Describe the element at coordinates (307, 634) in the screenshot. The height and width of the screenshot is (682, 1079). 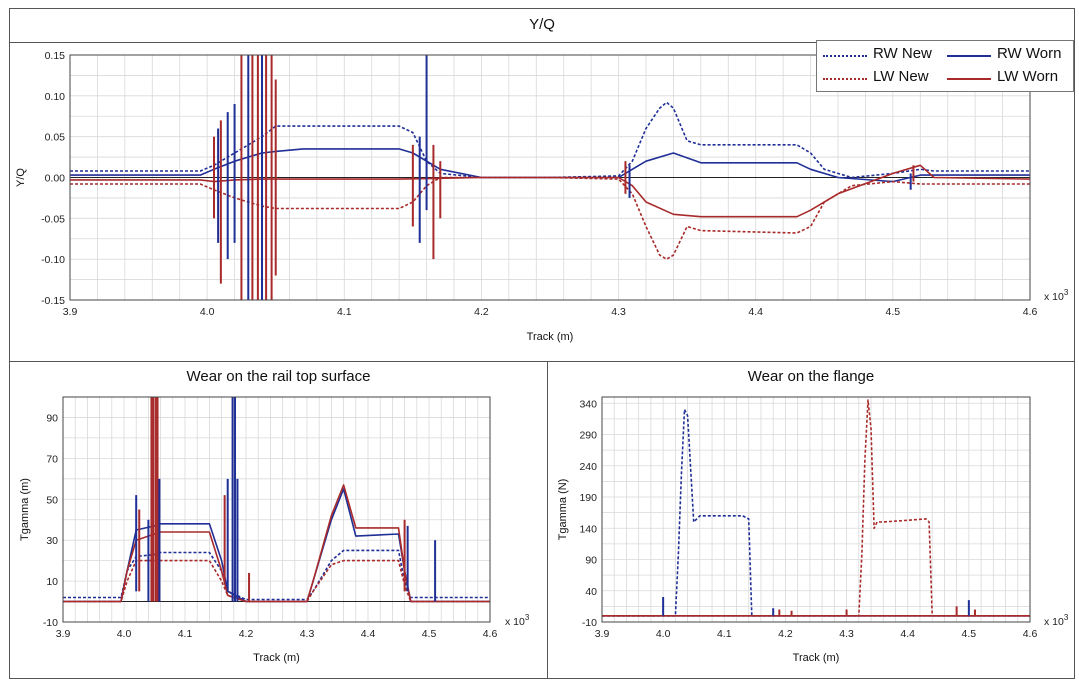
I see `left-xtick-label: 4.3` at that location.